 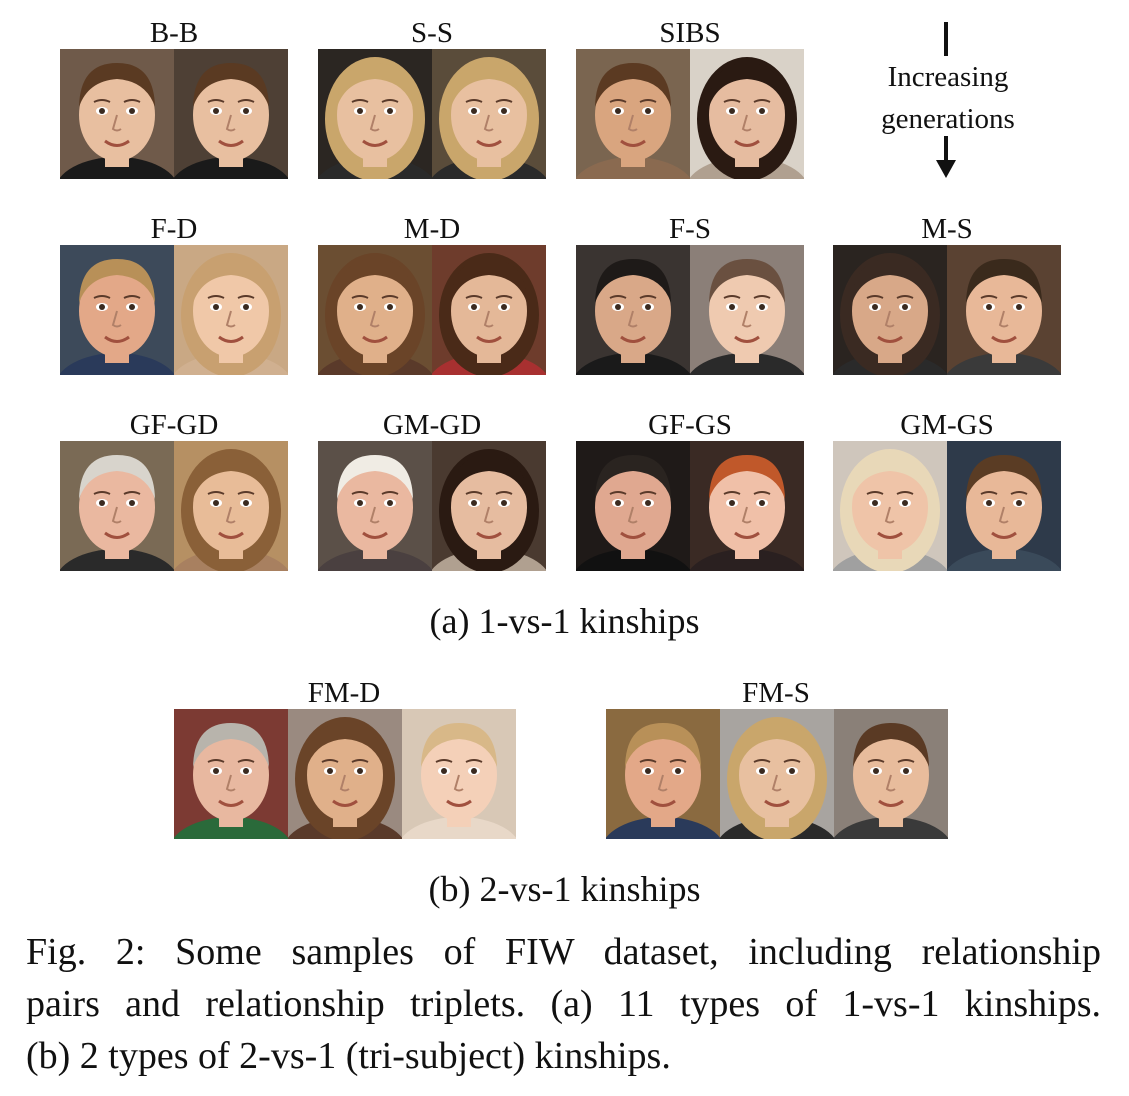 I want to click on pair-label-m-s: M-S, so click(x=947, y=229).